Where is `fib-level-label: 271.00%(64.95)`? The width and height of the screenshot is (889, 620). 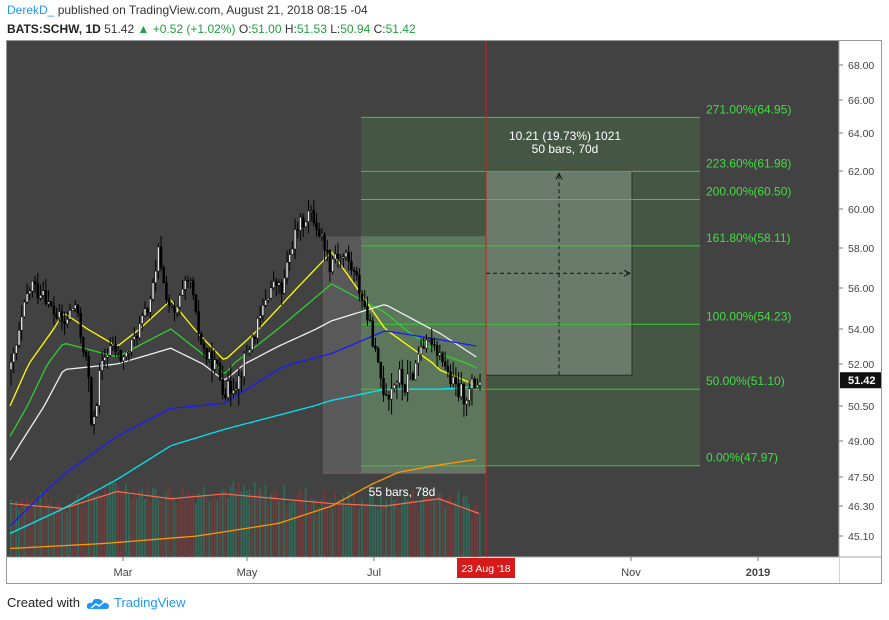
fib-level-label: 271.00%(64.95) is located at coordinates (748, 109).